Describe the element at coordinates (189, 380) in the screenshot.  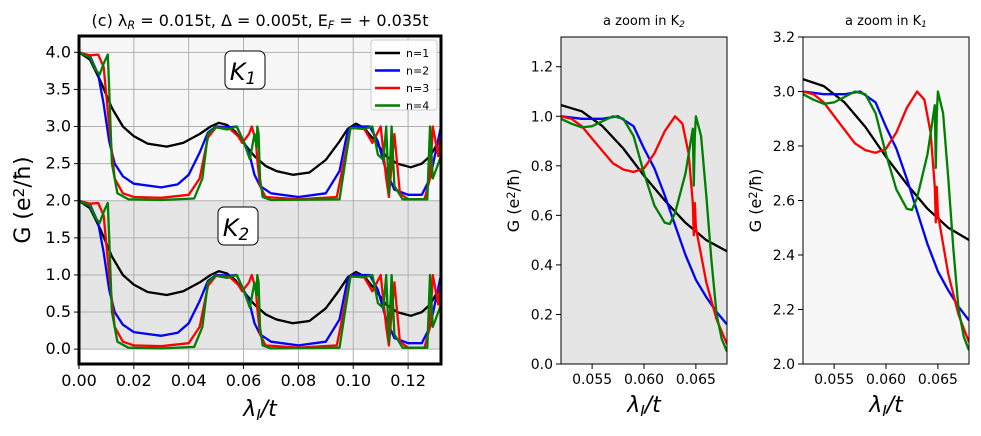
I see `x-tick-label: 0.04` at that location.